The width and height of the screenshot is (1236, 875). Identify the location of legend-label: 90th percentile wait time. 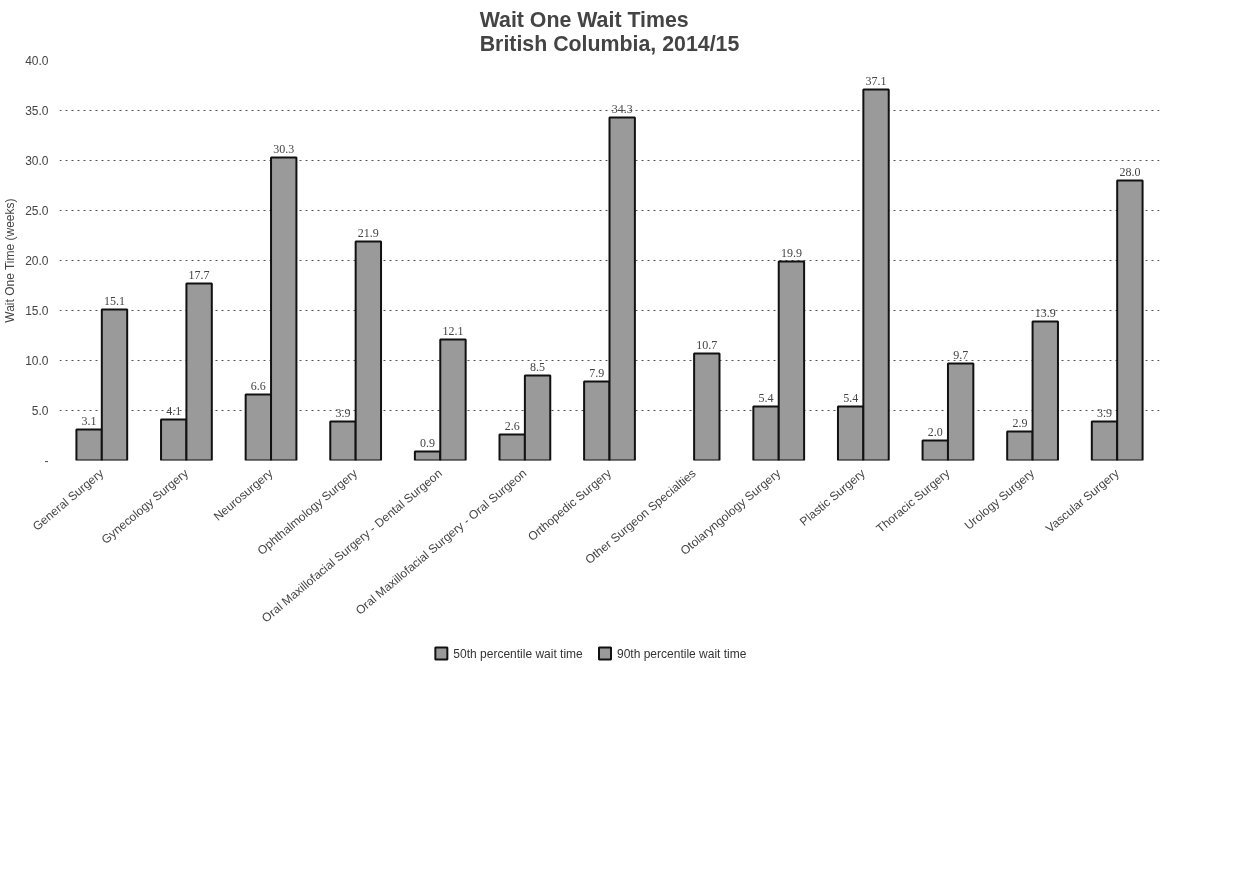
(682, 653).